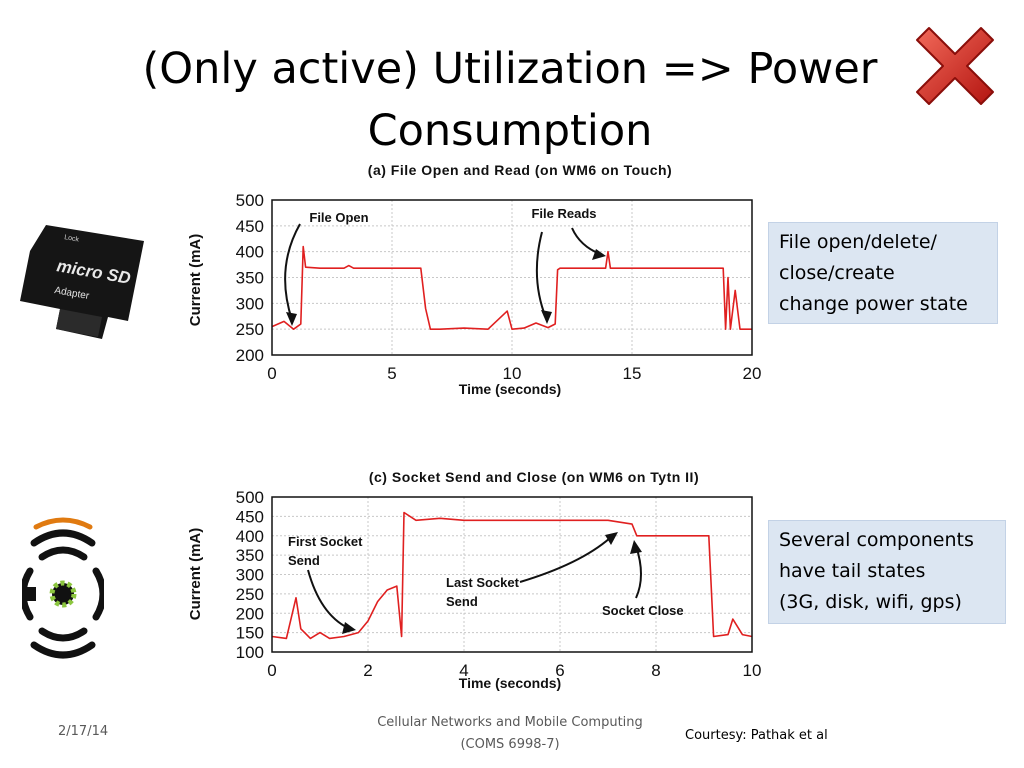 The height and width of the screenshot is (768, 1024). Describe the element at coordinates (837, 273) in the screenshot. I see `callout-file-ops-line-2: close/create` at that location.